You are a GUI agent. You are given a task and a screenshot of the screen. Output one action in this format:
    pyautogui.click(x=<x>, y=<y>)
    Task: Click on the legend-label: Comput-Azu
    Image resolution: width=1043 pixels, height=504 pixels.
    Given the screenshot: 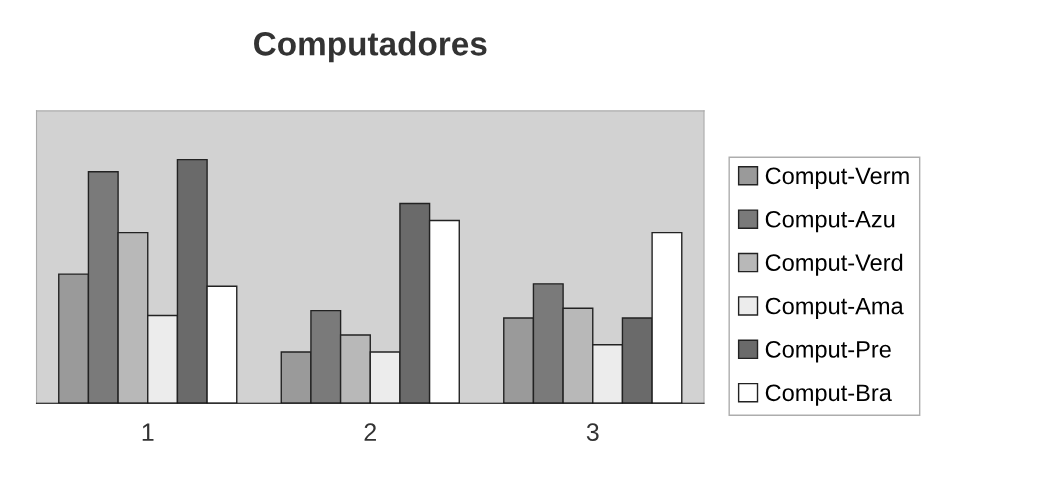 What is the action you would take?
    pyautogui.click(x=830, y=221)
    